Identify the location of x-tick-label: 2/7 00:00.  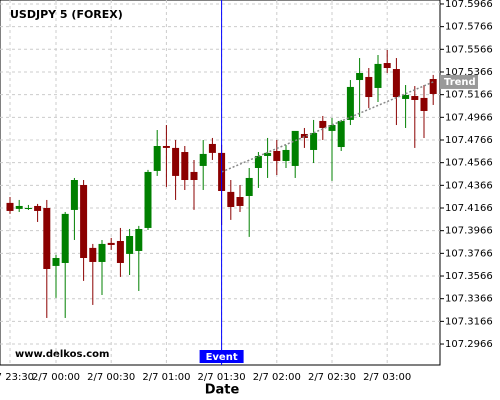
(56, 377).